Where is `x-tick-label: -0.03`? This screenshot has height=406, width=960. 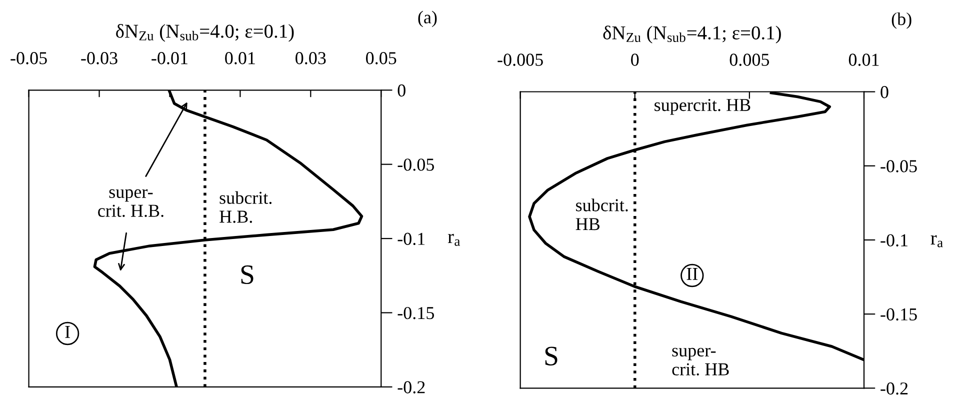 x-tick-label: -0.03 is located at coordinates (99, 58).